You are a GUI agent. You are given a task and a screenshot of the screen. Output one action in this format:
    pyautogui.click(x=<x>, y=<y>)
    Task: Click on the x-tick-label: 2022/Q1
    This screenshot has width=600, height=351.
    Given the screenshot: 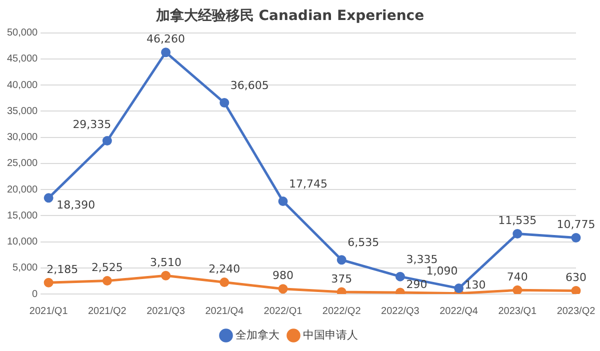 What is the action you would take?
    pyautogui.click(x=283, y=311)
    